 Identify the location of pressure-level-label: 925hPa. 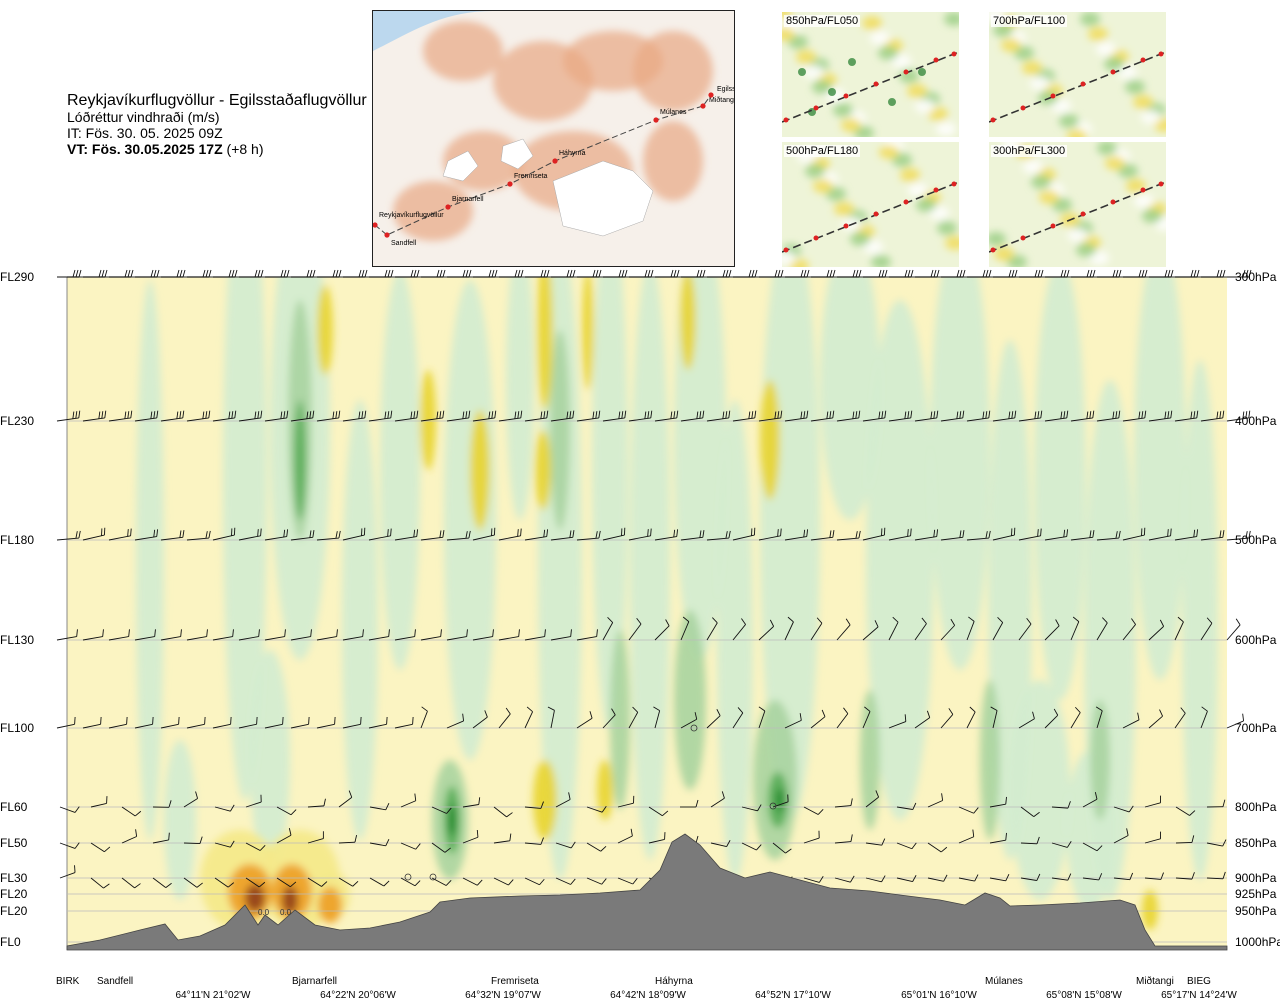
(1256, 894).